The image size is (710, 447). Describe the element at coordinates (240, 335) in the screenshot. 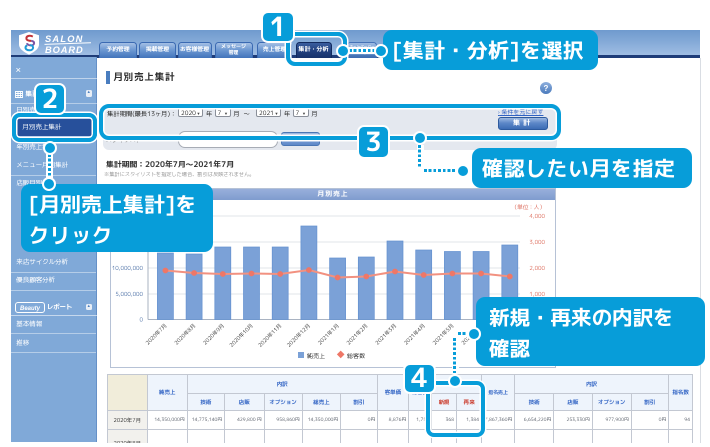

I see `svg-text: 2020年10月` at that location.